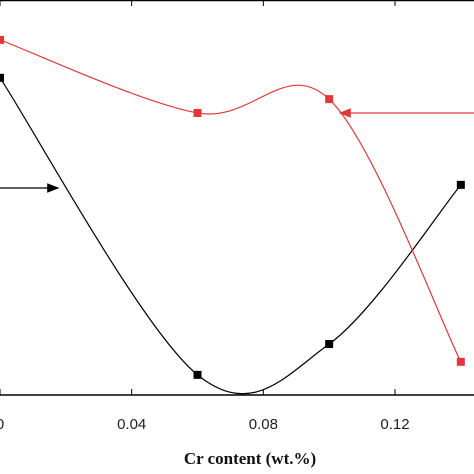 Image resolution: width=474 pixels, height=474 pixels. Describe the element at coordinates (2, 424) in the screenshot. I see `x-tick-label: 0` at that location.